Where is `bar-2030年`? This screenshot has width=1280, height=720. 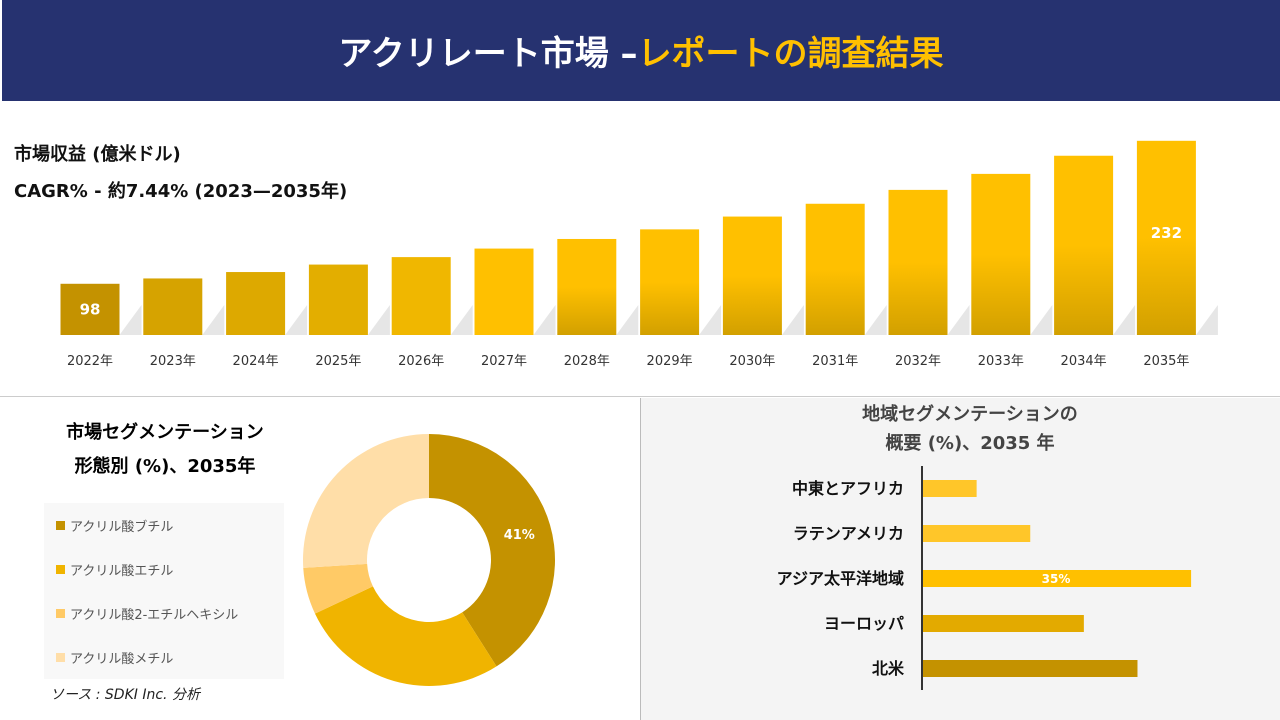 bar-2030年 is located at coordinates (752, 275).